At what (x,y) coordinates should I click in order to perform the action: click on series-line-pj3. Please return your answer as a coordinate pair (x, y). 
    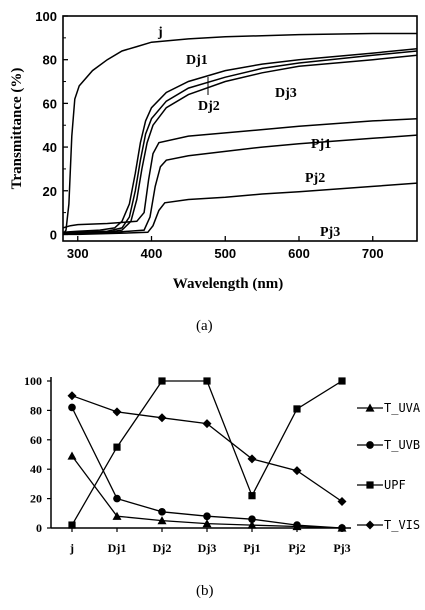
    Looking at the image, I should click on (240, 209).